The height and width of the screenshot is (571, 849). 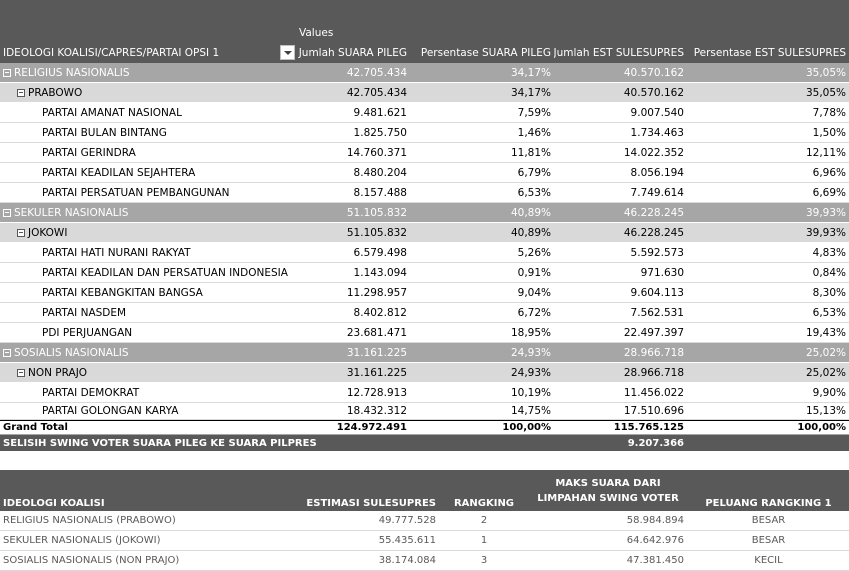 What do you see at coordinates (148, 352) in the screenshot?
I see `pivot-row-label-cell: SOSIALIS NASIONALIS` at bounding box center [148, 352].